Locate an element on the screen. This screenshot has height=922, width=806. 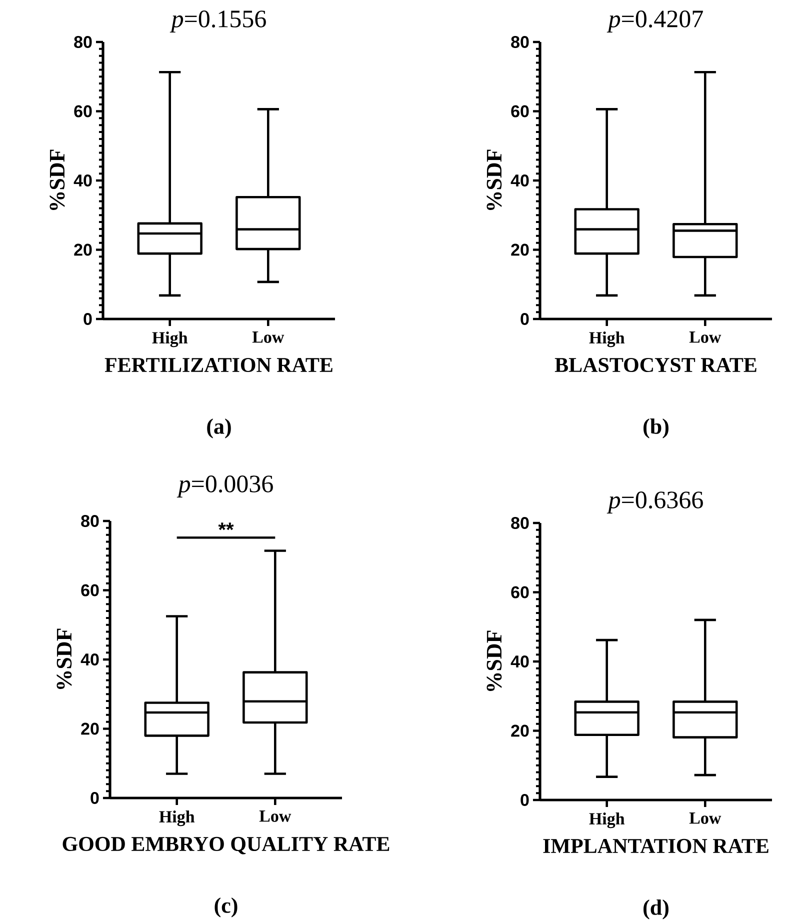
text: (a) is located at coordinates (219, 428).